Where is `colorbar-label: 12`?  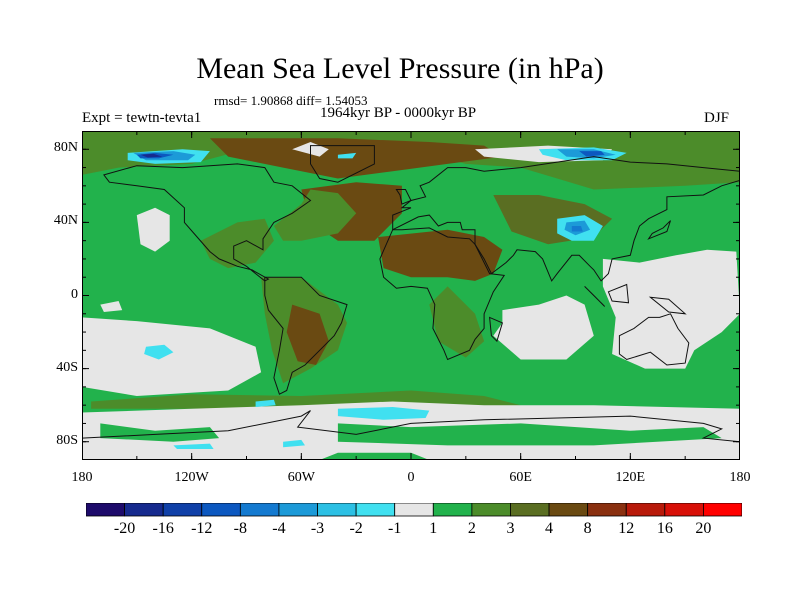 colorbar-label: 12 is located at coordinates (626, 528).